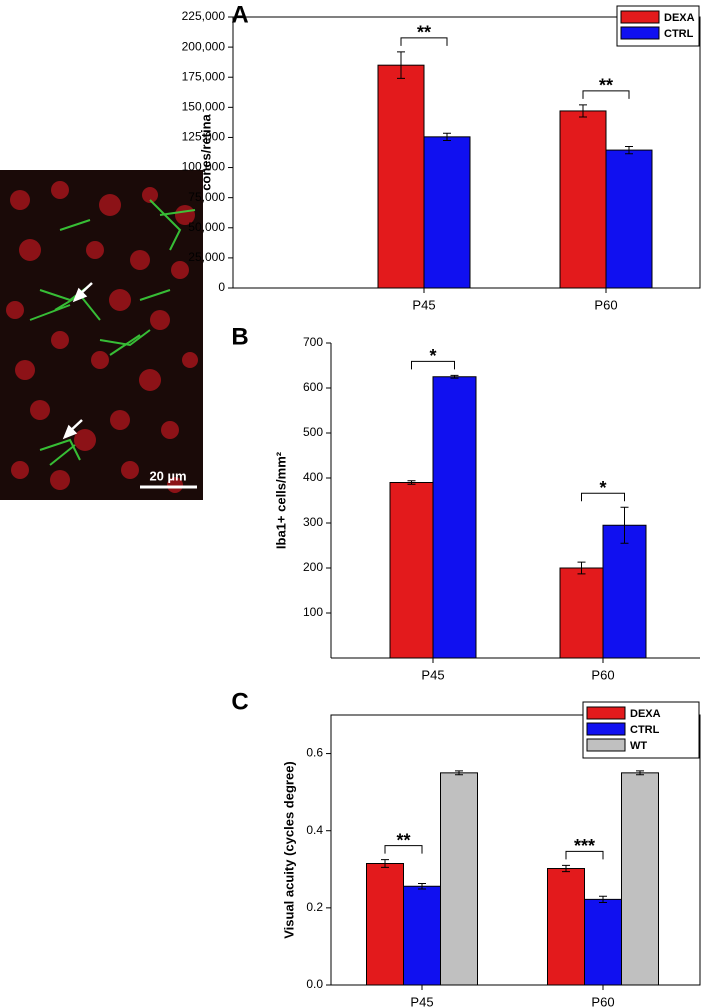 The width and height of the screenshot is (717, 1008). Describe the element at coordinates (313, 477) in the screenshot. I see `y-tick-label: 400` at that location.